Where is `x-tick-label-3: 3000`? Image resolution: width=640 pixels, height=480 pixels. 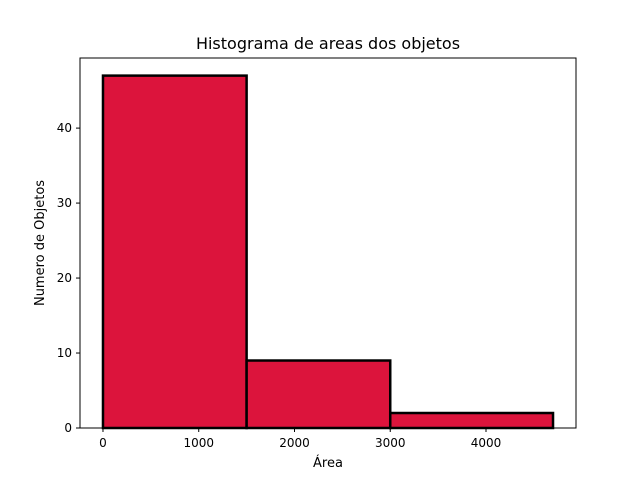
x-tick-label-3: 3000 is located at coordinates (390, 443).